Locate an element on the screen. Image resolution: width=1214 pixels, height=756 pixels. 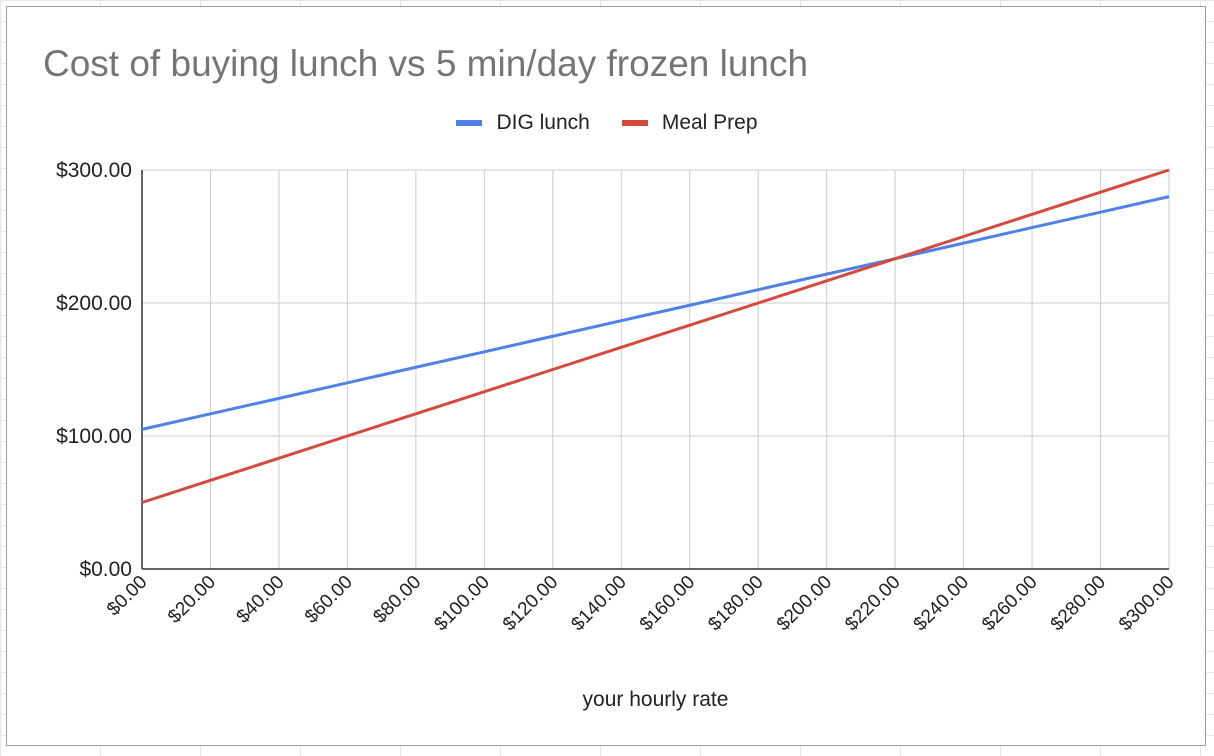
x-tick-label: $60.00 is located at coordinates (329, 600).